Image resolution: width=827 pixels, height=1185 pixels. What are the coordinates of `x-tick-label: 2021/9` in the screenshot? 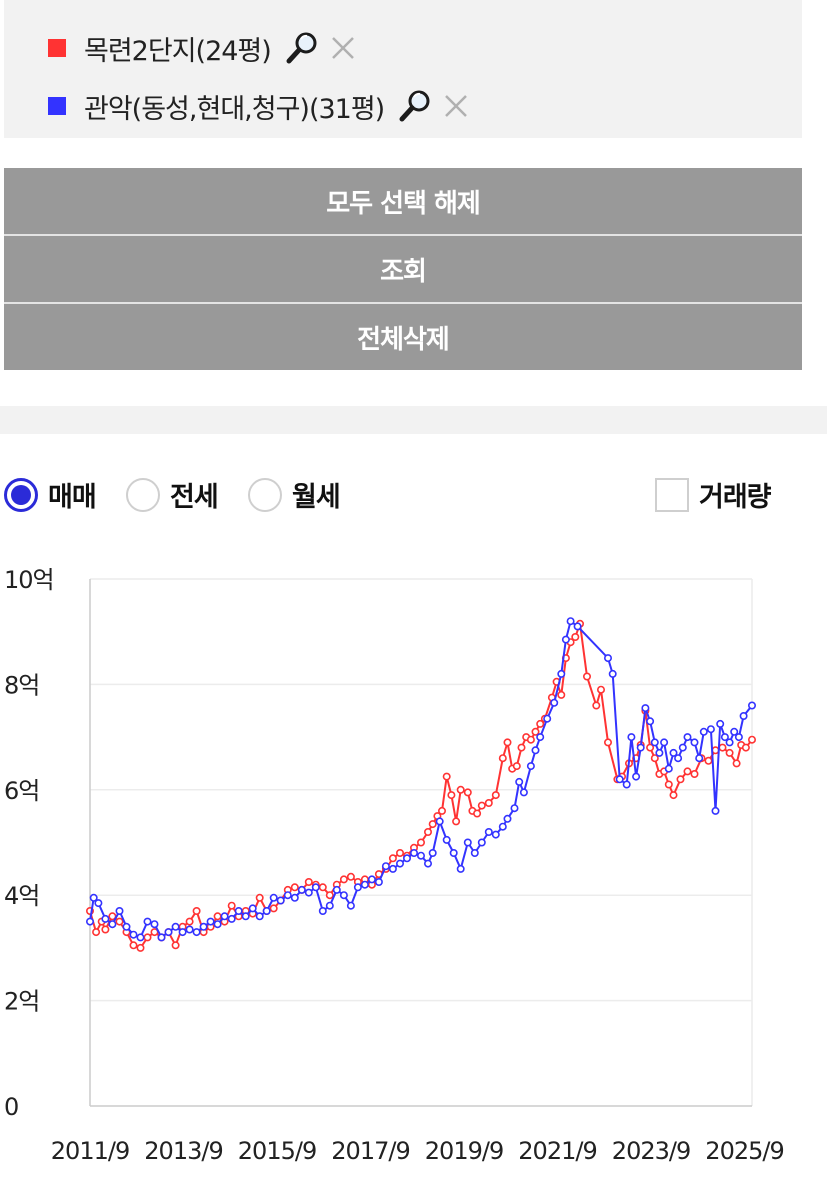 It's located at (557, 1151).